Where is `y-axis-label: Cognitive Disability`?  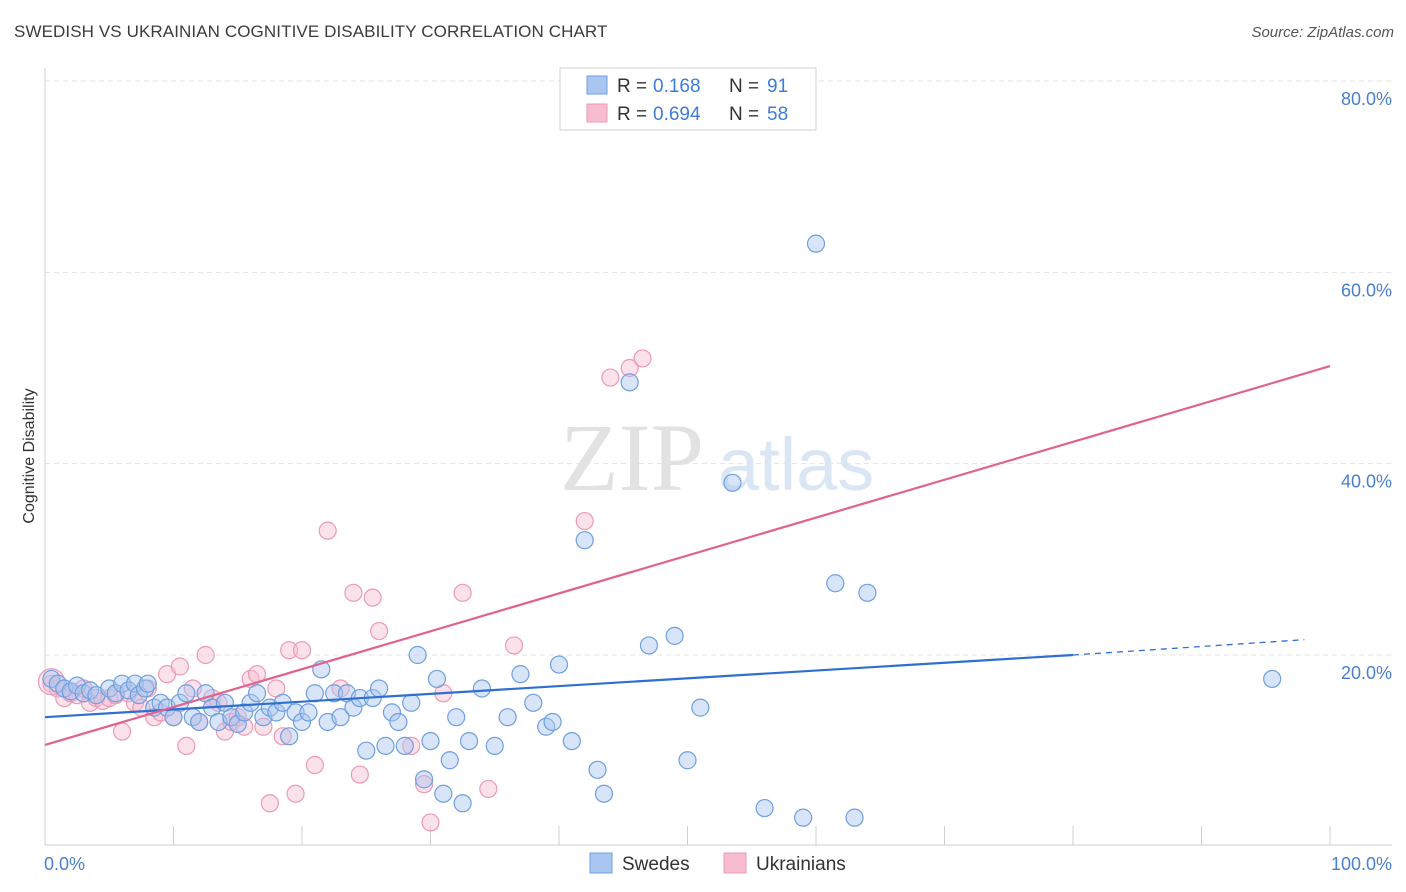
y-axis-label: Cognitive Disability is located at coordinates (29, 455).